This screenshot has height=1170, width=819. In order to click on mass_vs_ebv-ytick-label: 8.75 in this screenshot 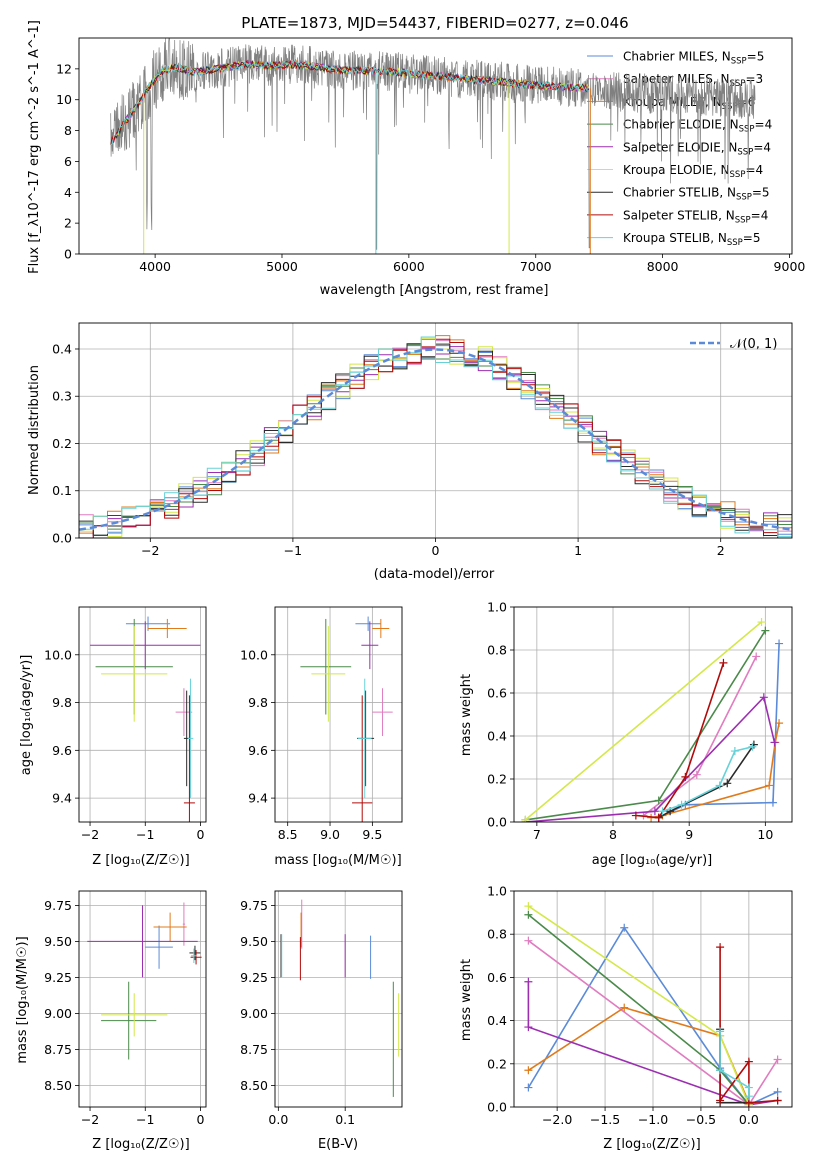, I will do `click(254, 1049)`.